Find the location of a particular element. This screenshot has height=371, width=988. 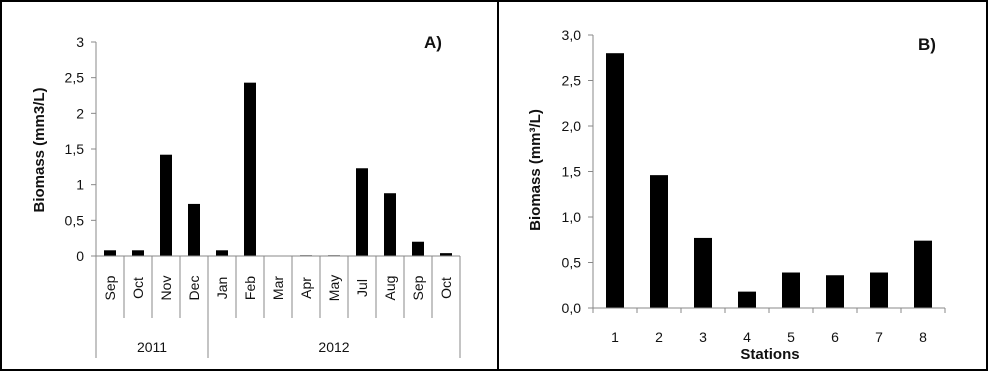

panel-a-x-tick-label: Feb is located at coordinates (250, 288).